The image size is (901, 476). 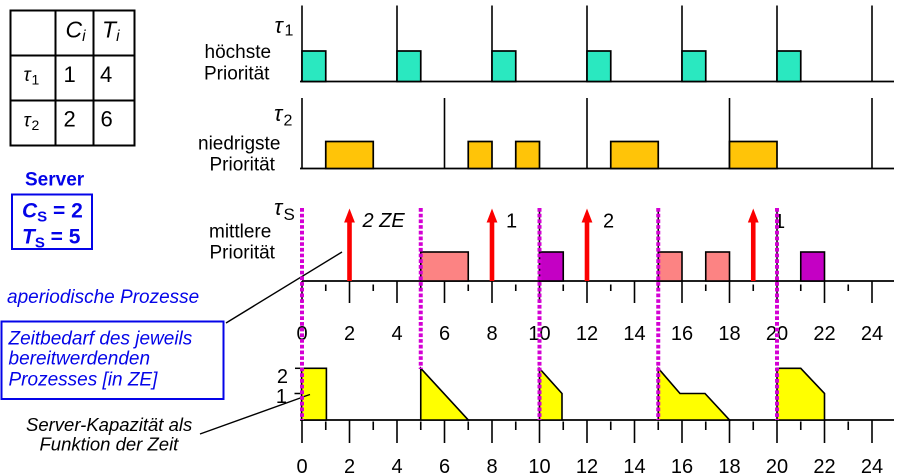 I want to click on svg-text: S, so click(x=289, y=214).